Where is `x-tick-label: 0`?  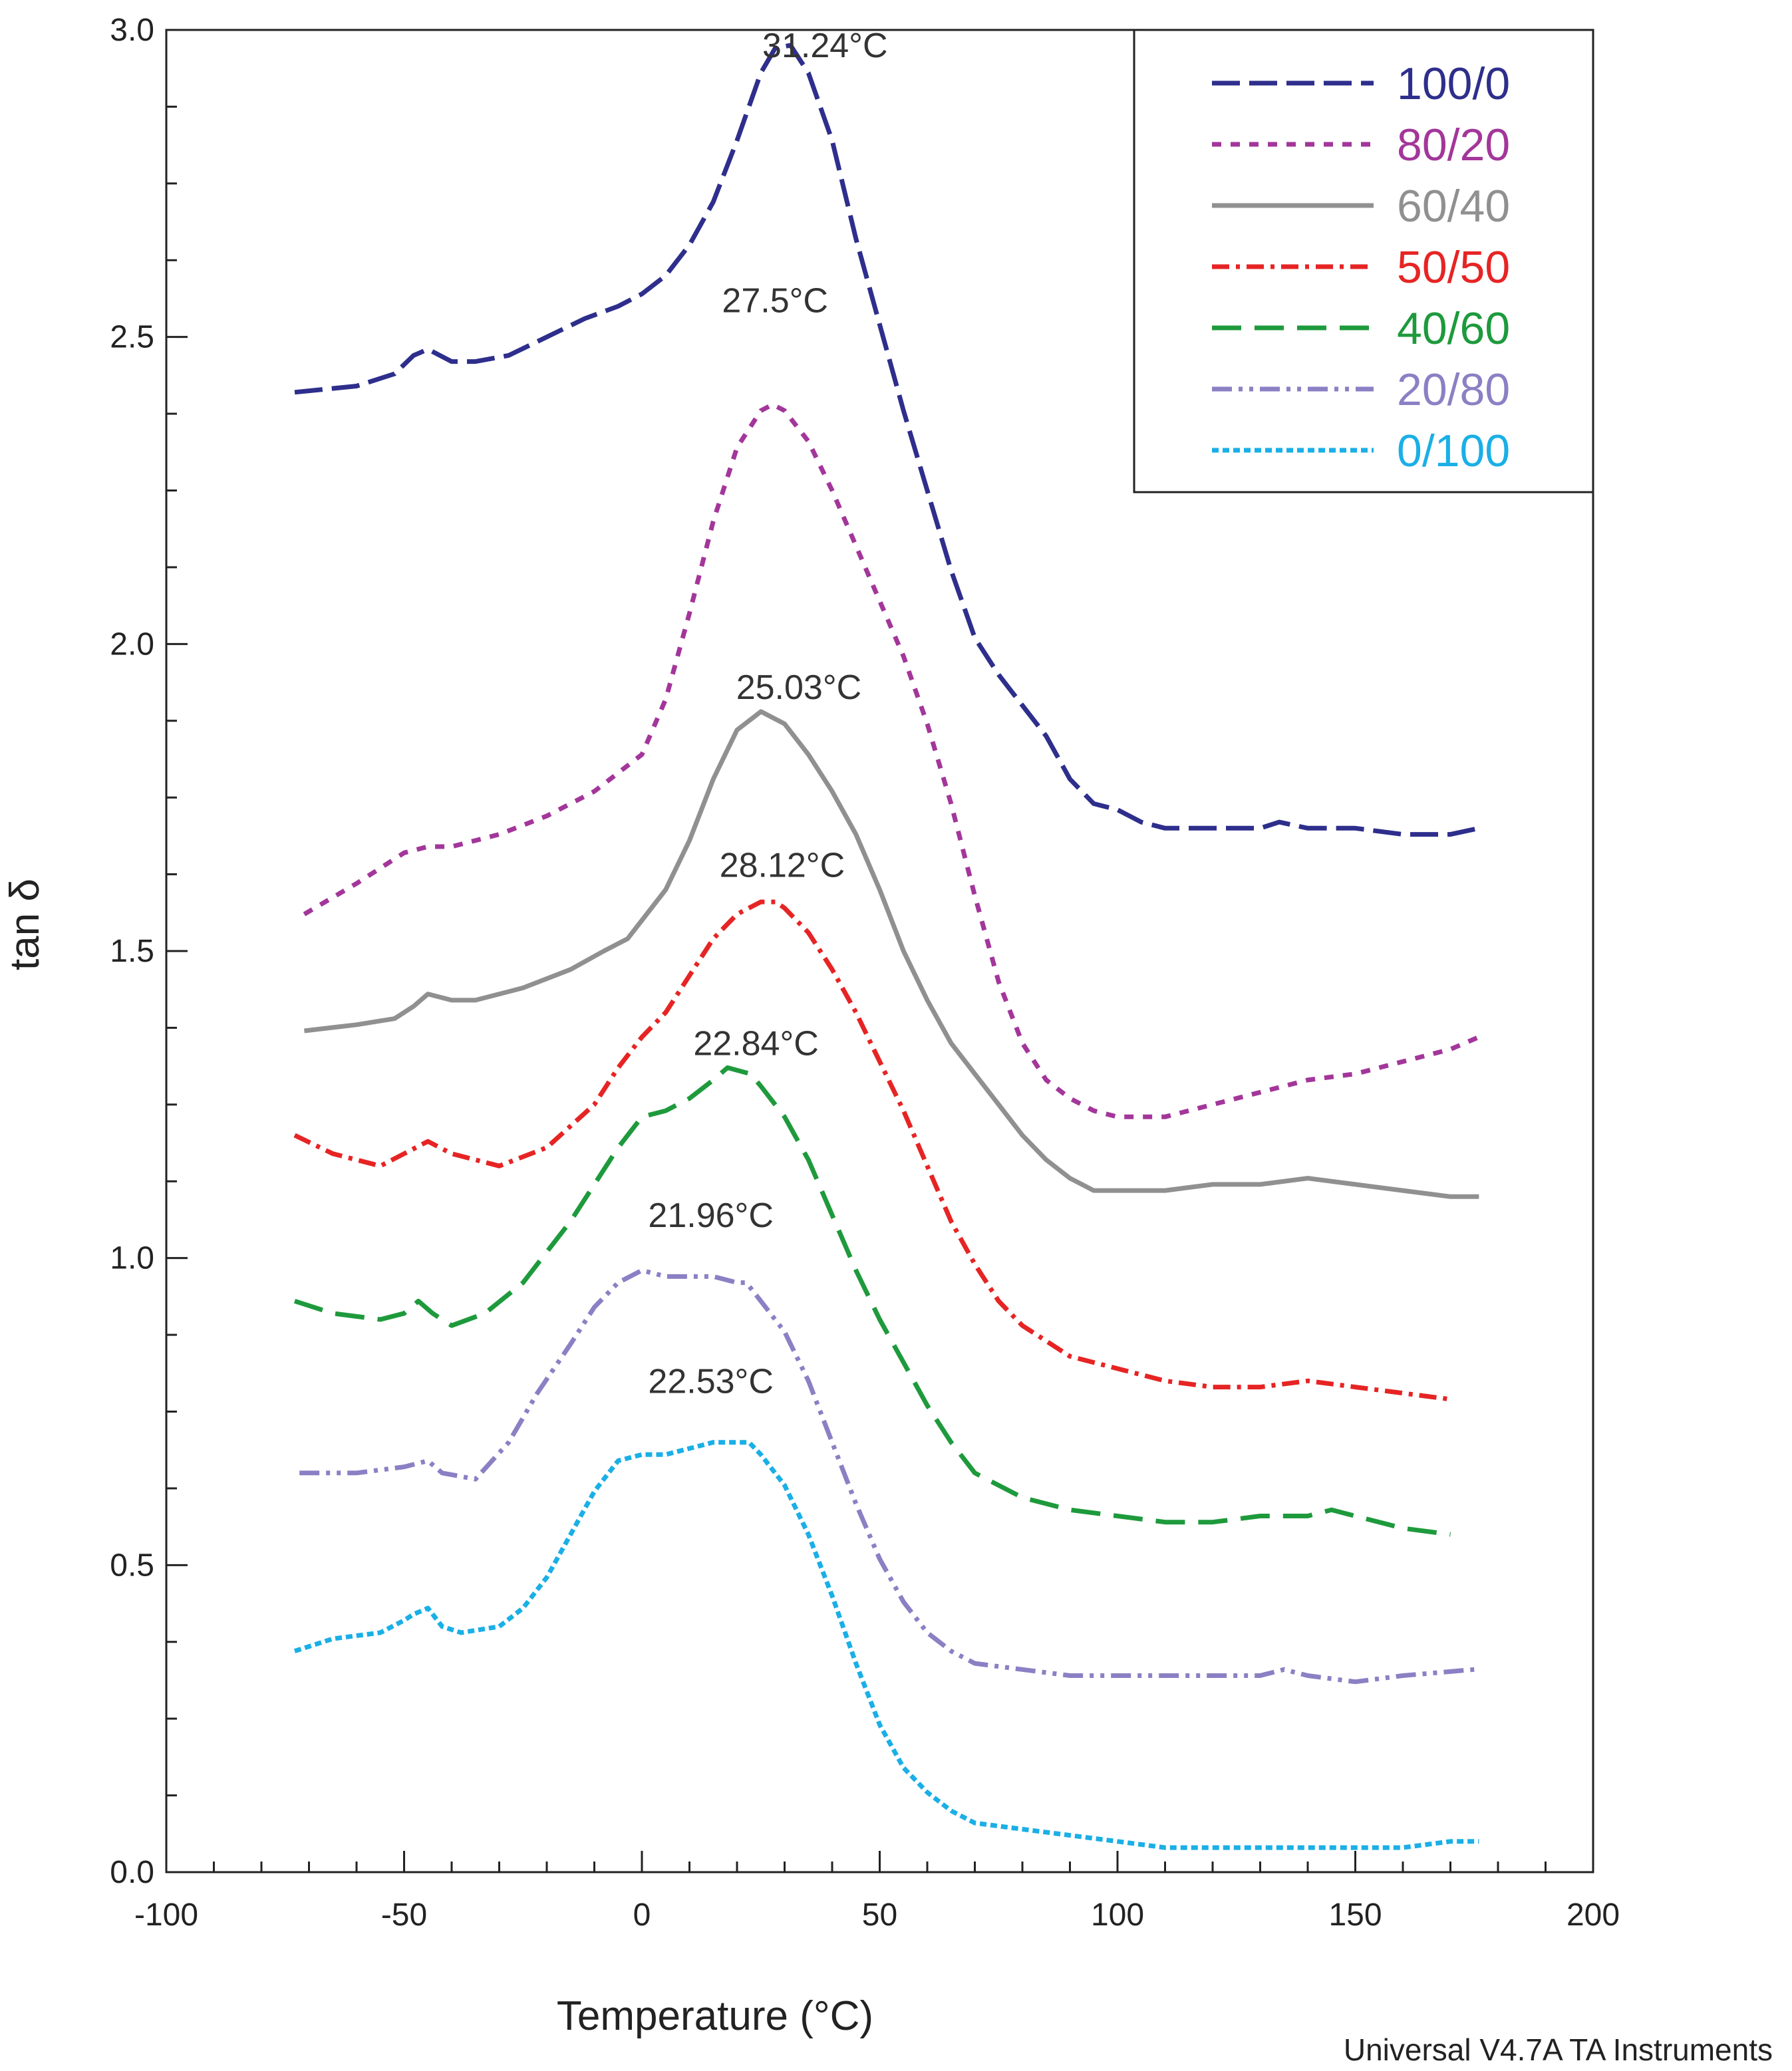 x-tick-label: 0 is located at coordinates (642, 1915).